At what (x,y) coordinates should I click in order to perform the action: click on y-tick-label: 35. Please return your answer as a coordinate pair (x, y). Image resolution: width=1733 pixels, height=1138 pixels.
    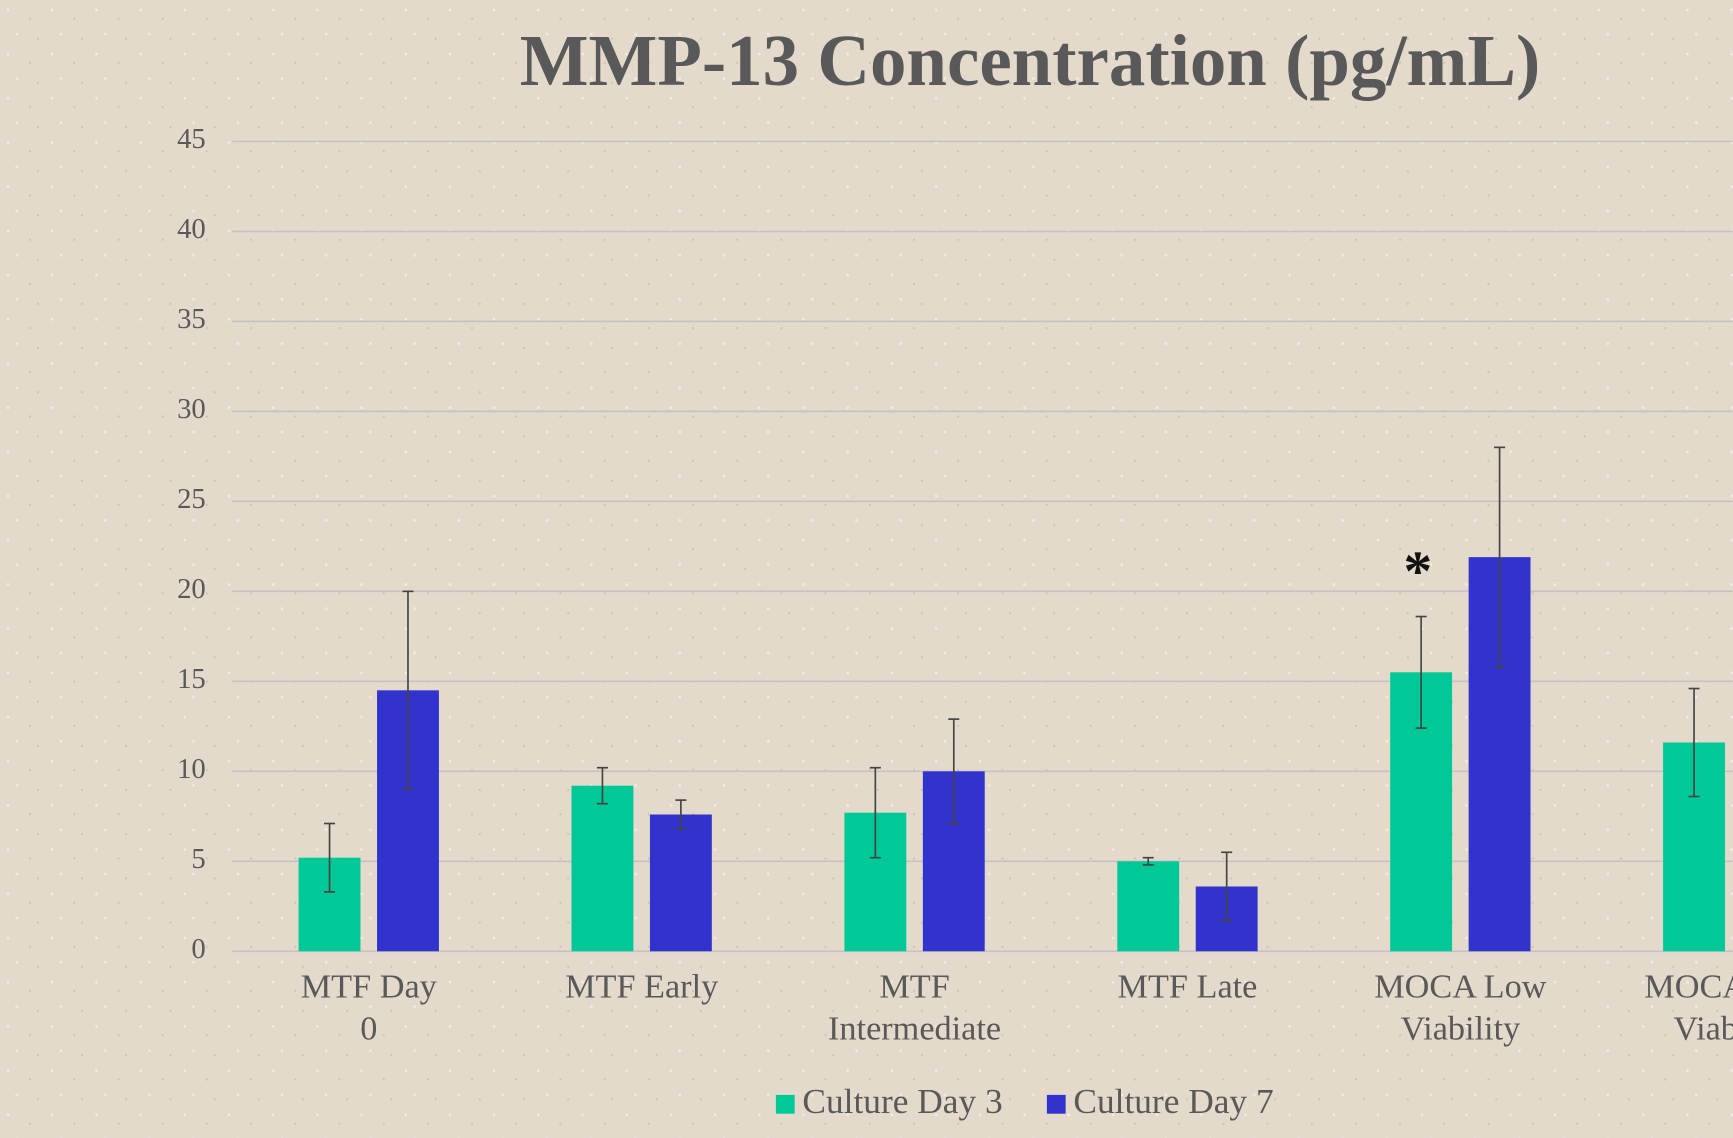
    Looking at the image, I should click on (191, 319).